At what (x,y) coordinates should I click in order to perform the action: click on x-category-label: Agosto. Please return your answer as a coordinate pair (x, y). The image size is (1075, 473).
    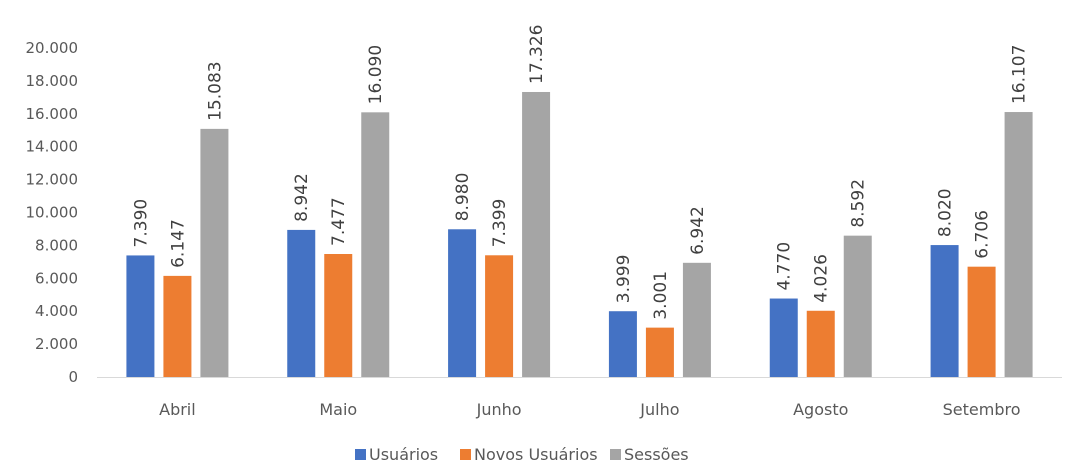
    Looking at the image, I should click on (820, 409).